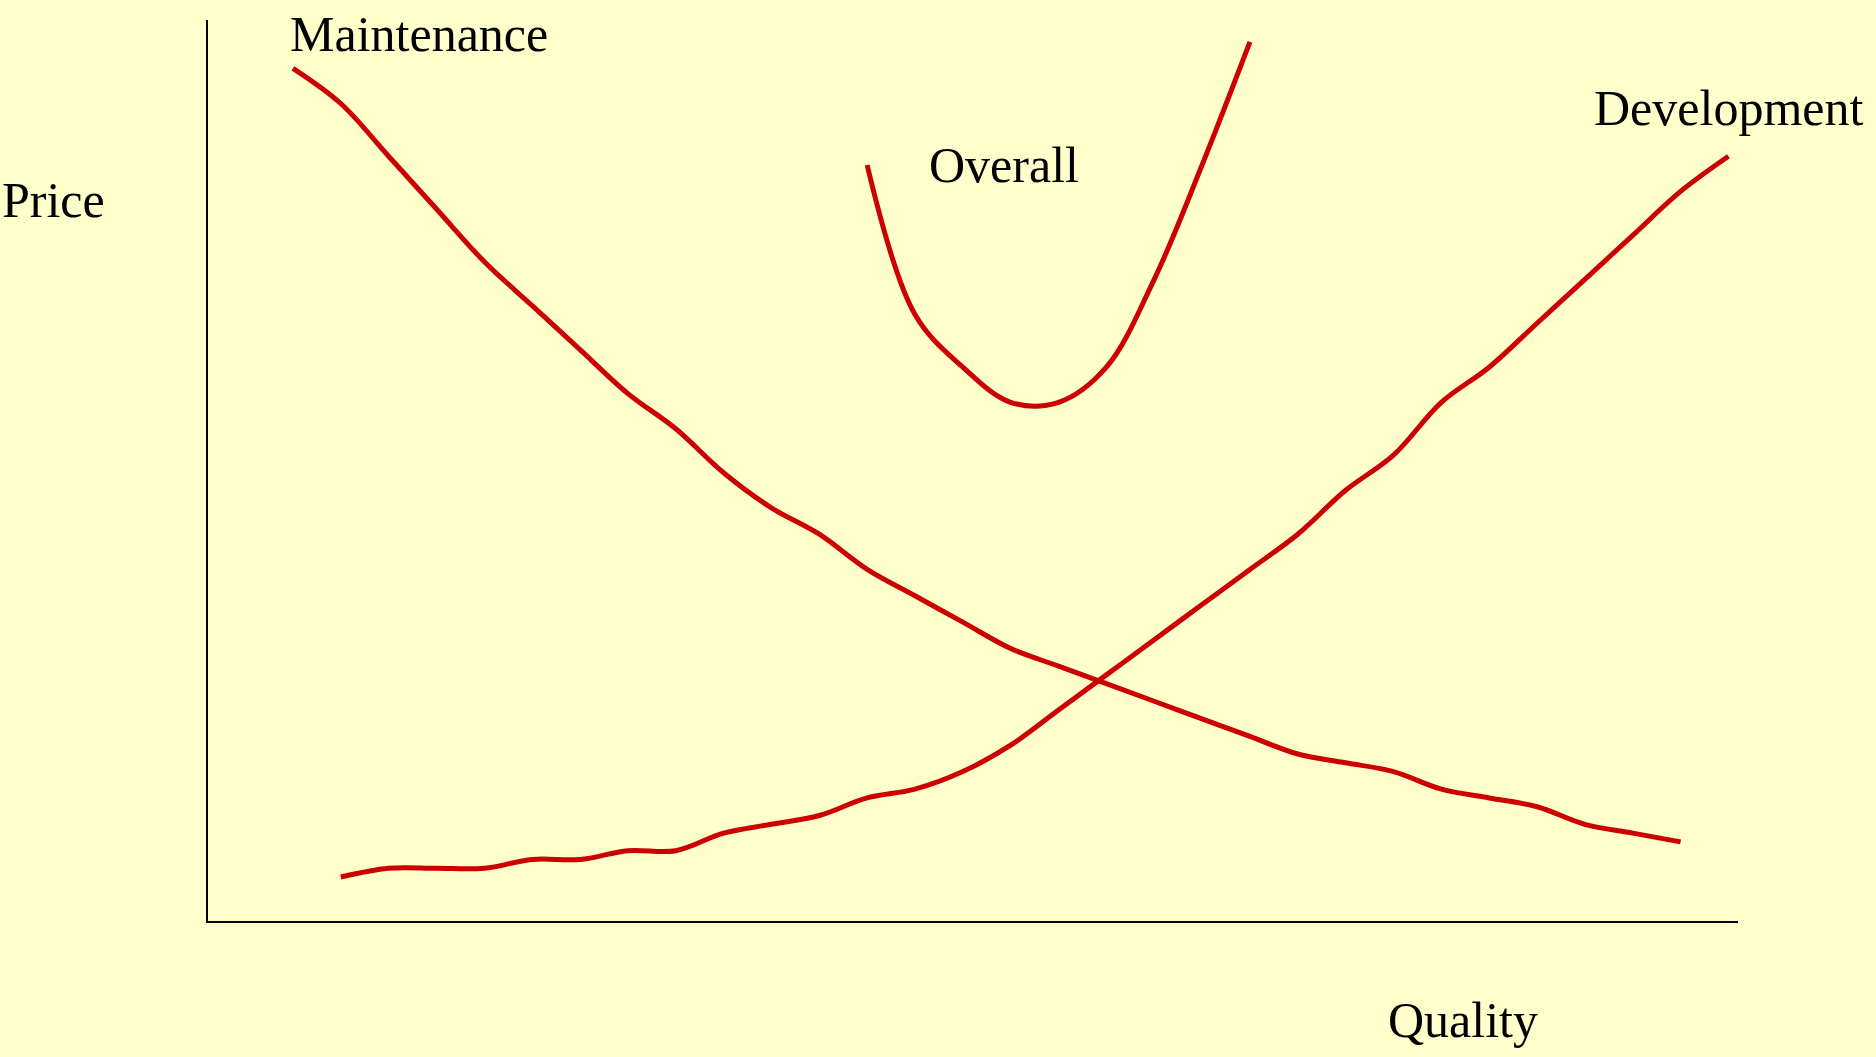 The width and height of the screenshot is (1876, 1057). Describe the element at coordinates (419, 34) in the screenshot. I see `series-label: Maintenance` at that location.